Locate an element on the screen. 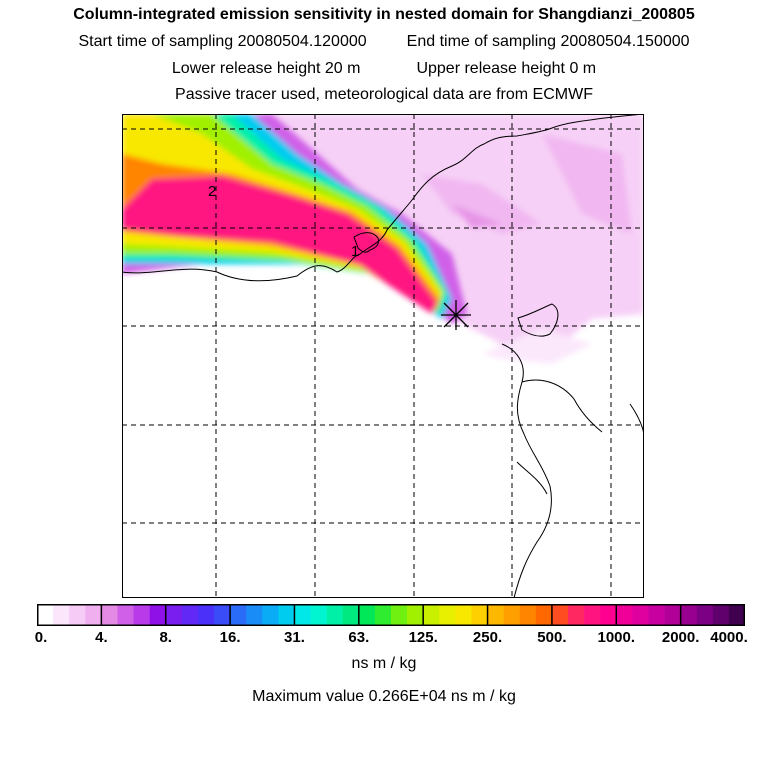  lower-release-height-label: Lower release height 20 m is located at coordinates (266, 68).